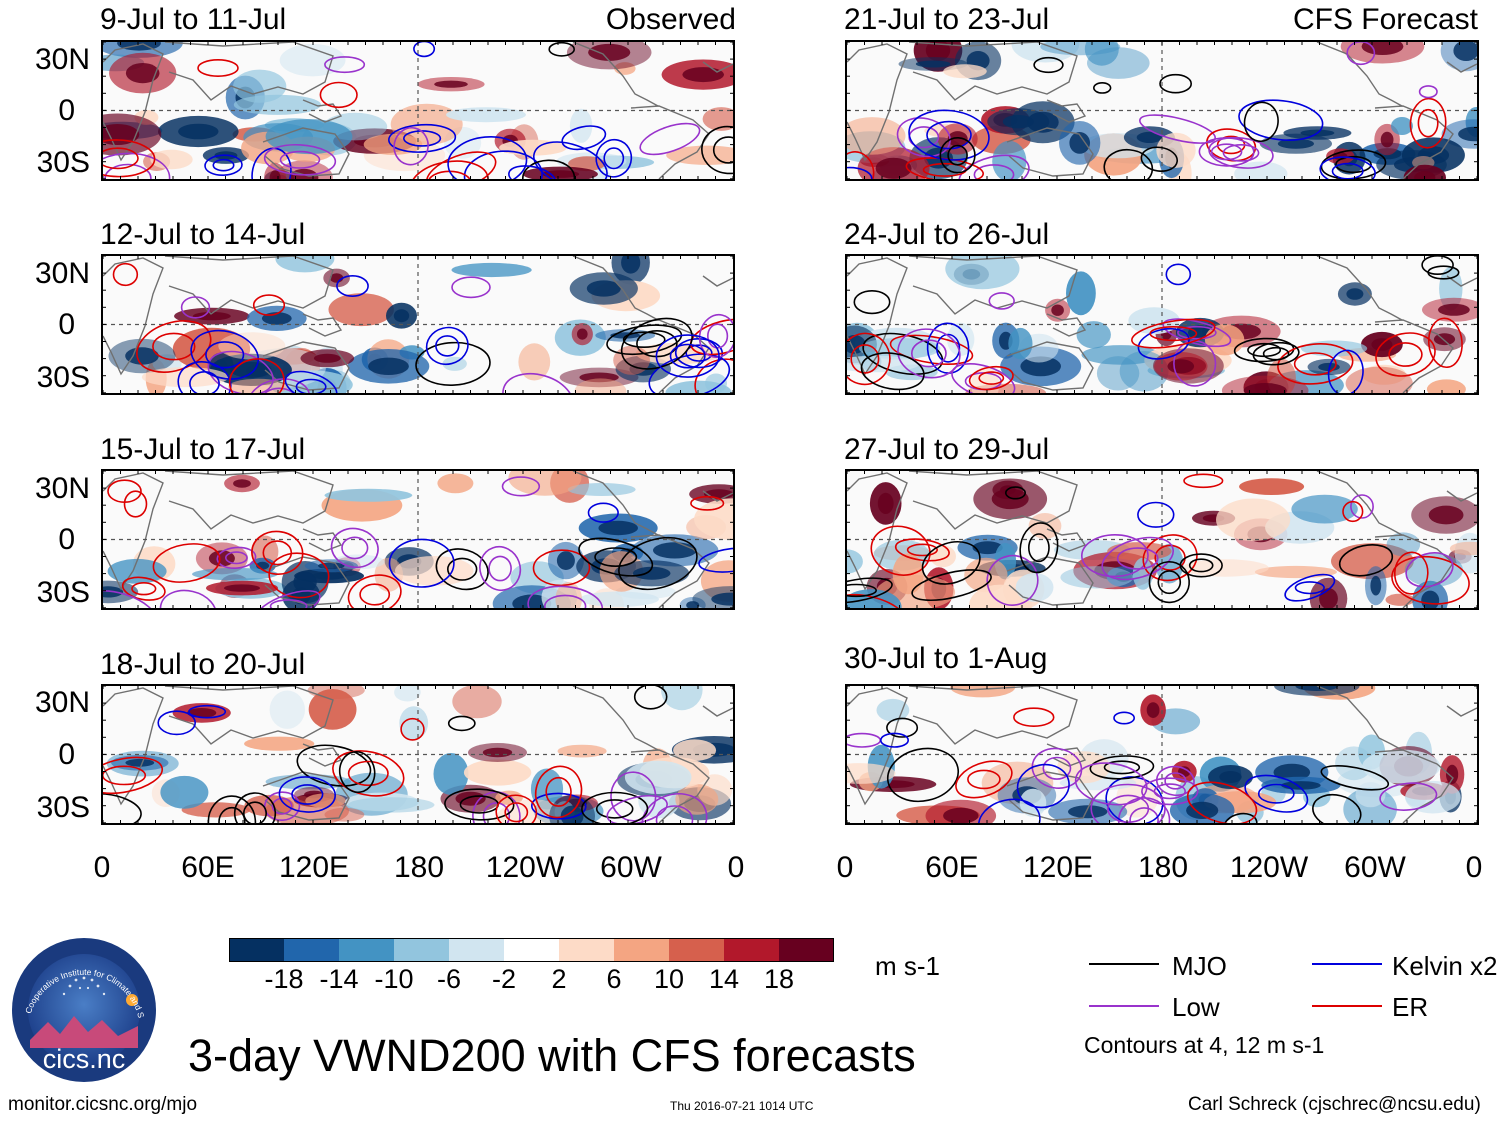 Image resolution: width=1510 pixels, height=1121 pixels. What do you see at coordinates (66, 754) in the screenshot?
I see `lat-label-eq-row4: 0` at bounding box center [66, 754].